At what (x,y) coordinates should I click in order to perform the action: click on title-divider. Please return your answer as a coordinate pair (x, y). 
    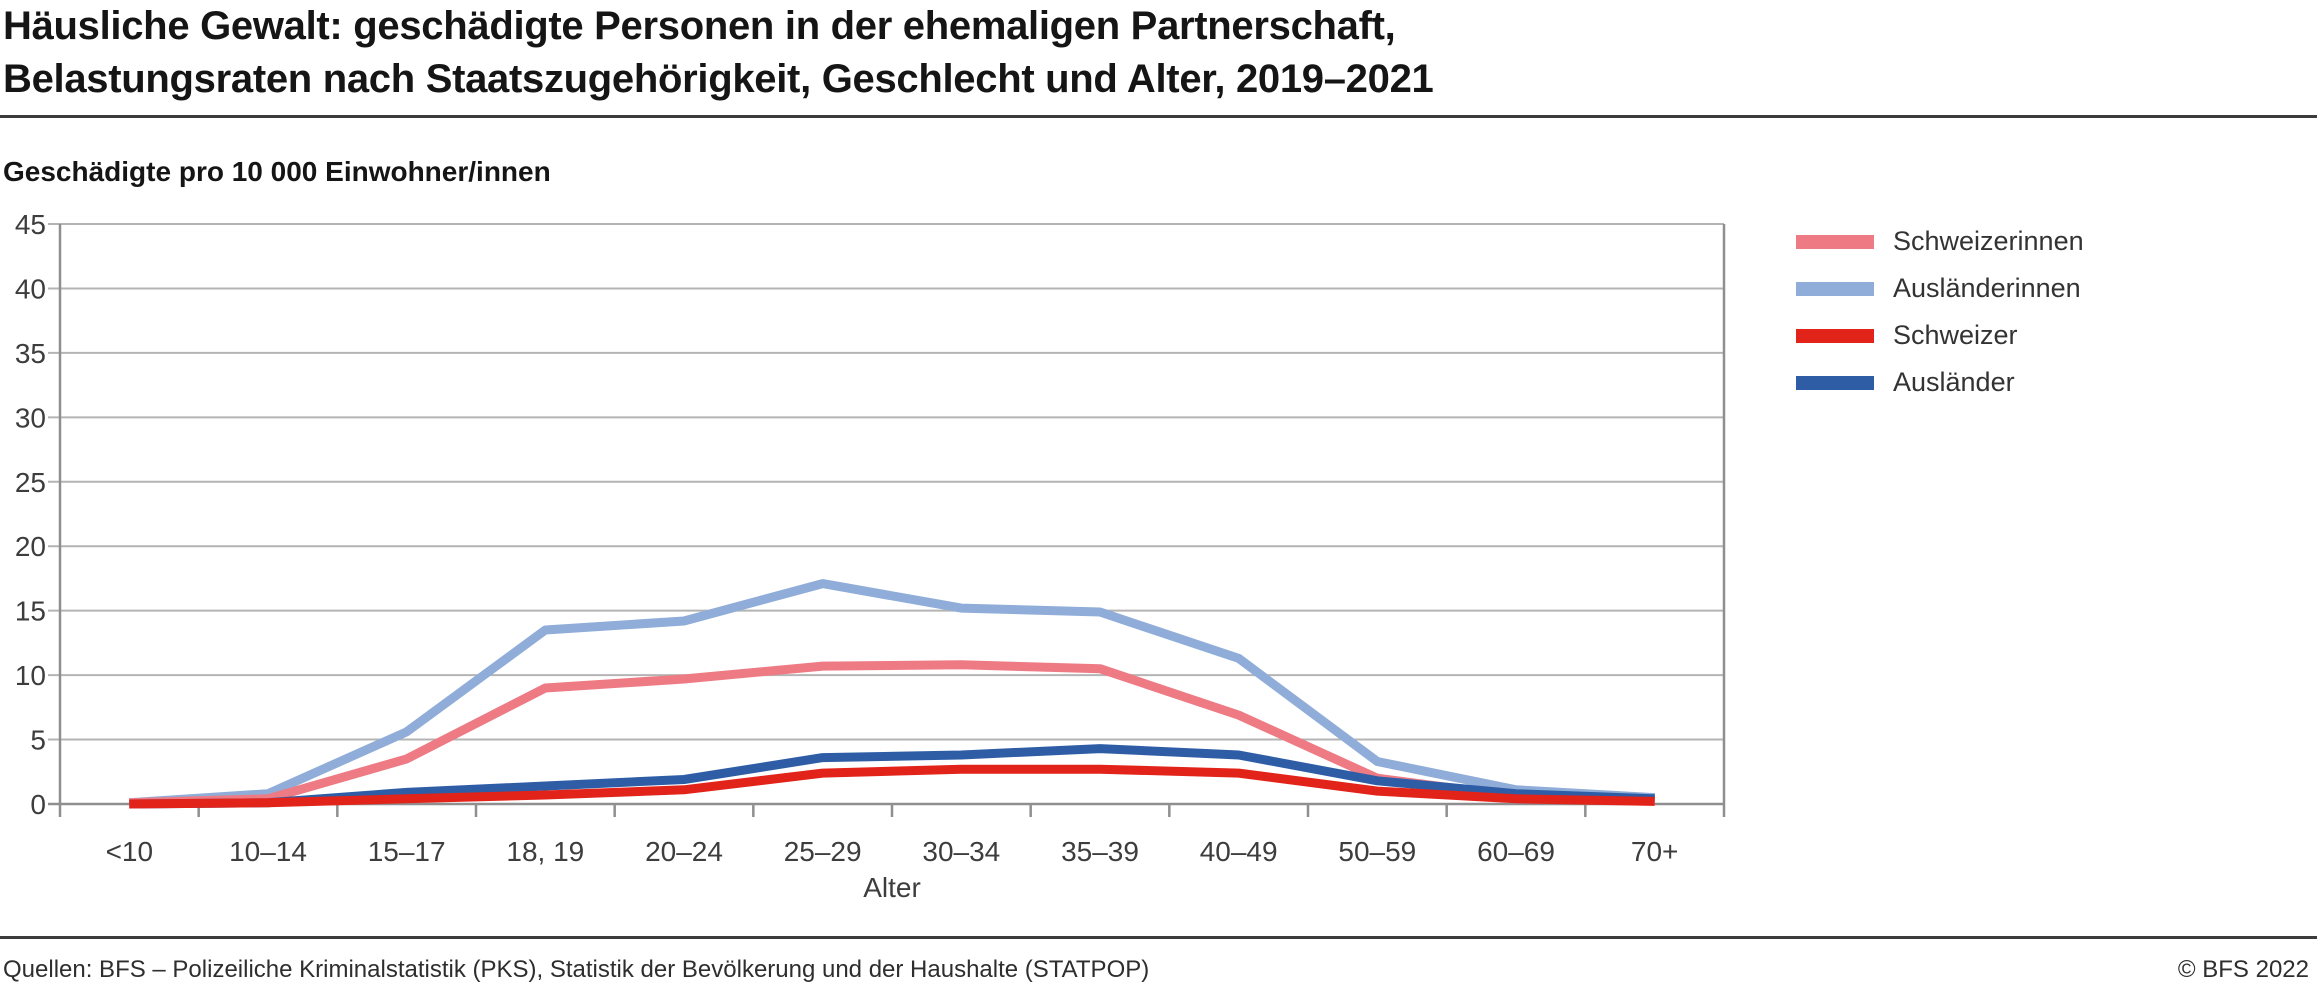
    Looking at the image, I should click on (1158, 116).